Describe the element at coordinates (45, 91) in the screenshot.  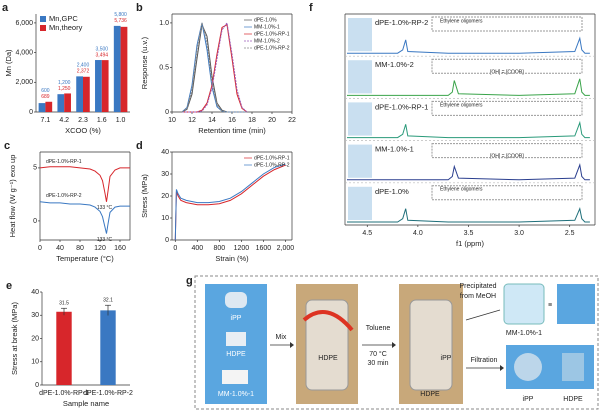
I see `data-label: 600` at that location.